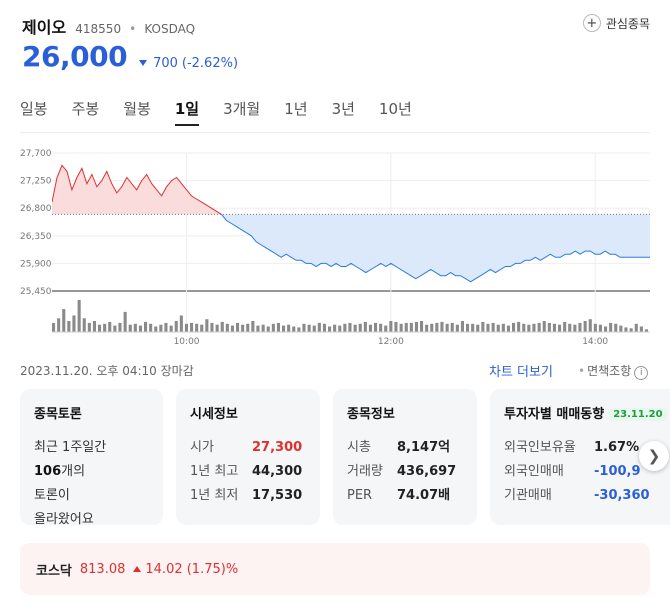 This screenshot has width=670, height=610. I want to click on market-datetime: 2023.11.20. 오후 04:10 장마감, so click(107, 371).